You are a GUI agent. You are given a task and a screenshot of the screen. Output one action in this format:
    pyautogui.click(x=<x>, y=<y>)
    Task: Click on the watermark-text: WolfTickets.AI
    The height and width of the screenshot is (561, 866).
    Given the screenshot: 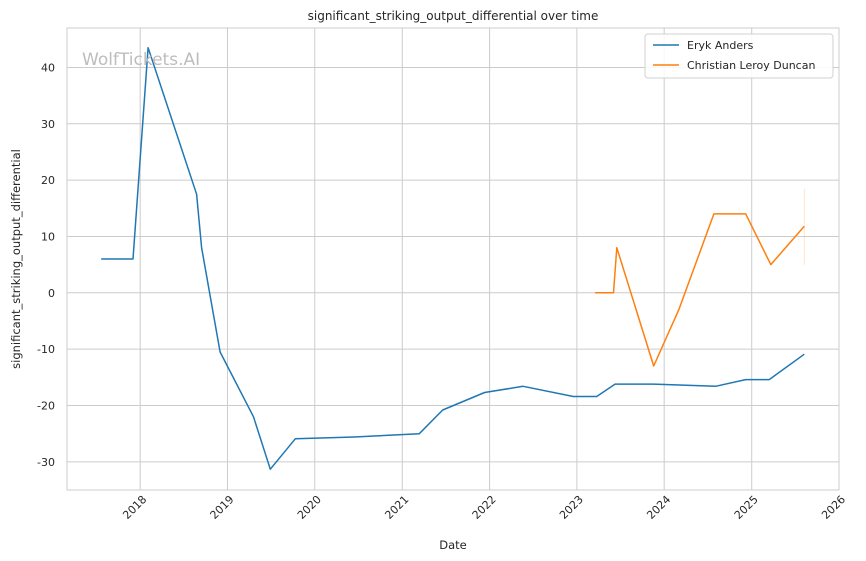 What is the action you would take?
    pyautogui.click(x=141, y=60)
    